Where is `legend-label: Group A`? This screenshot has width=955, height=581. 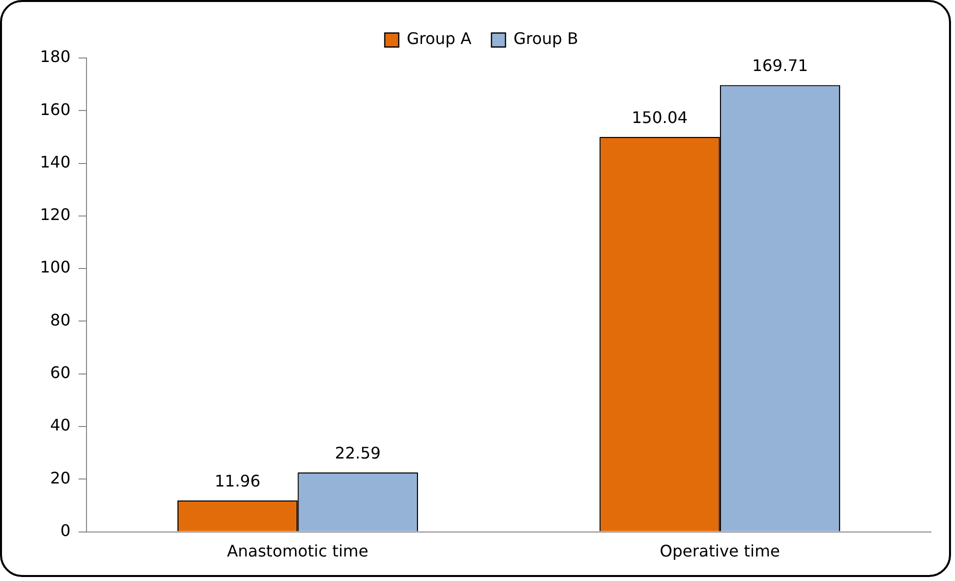
legend-label: Group A is located at coordinates (439, 38).